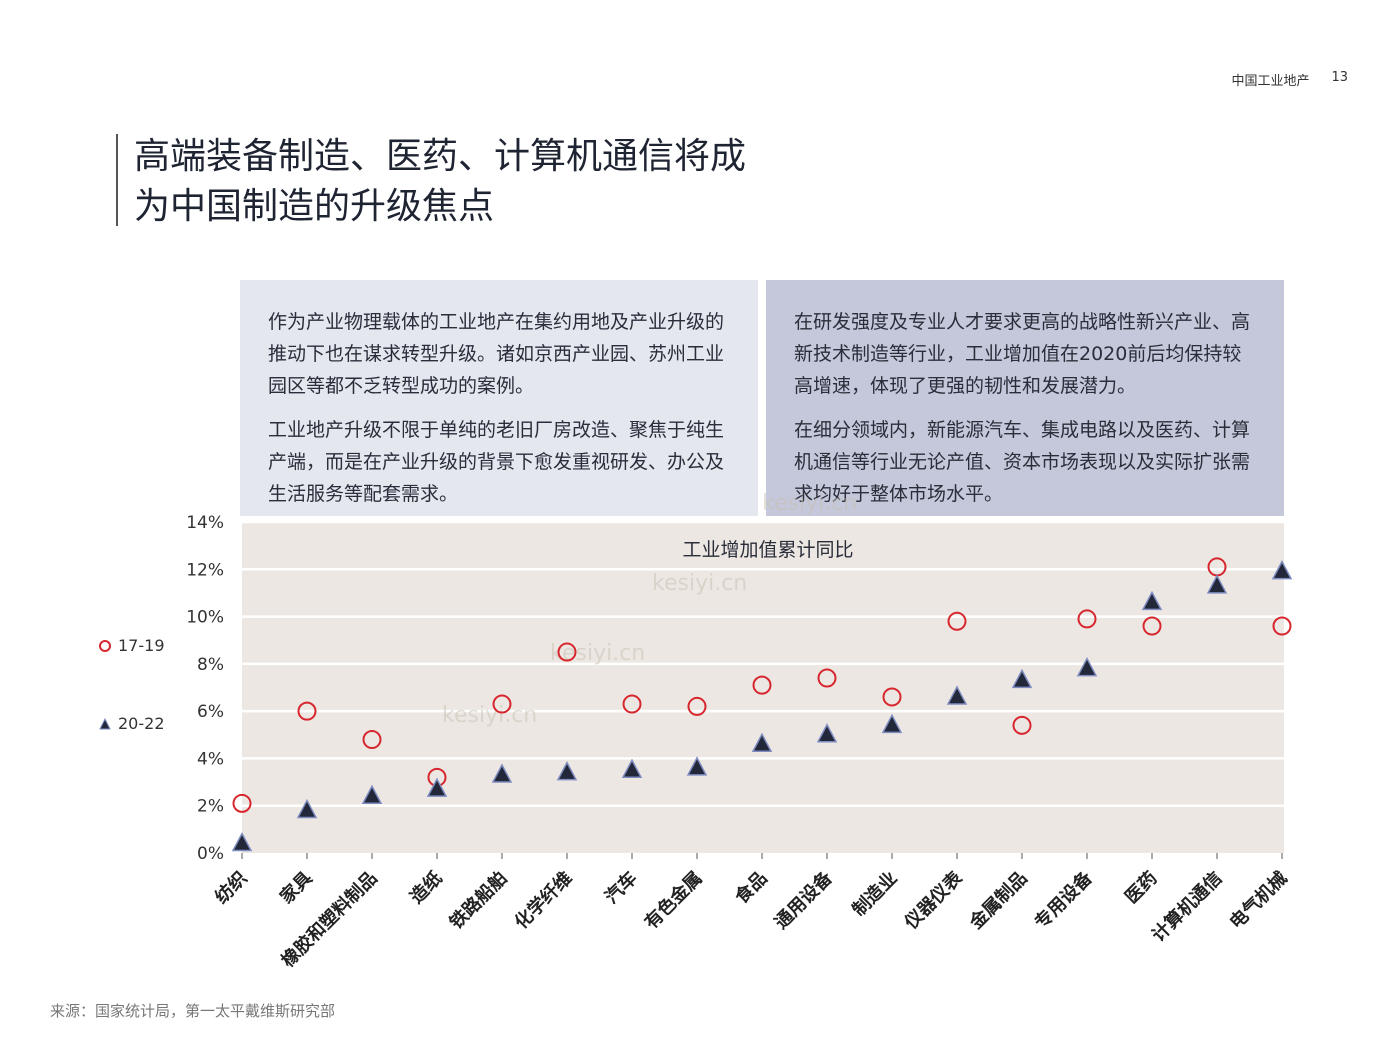 This screenshot has height=1050, width=1400. I want to click on page-title-line-2: 为中国制造的升级焦点, so click(314, 206).